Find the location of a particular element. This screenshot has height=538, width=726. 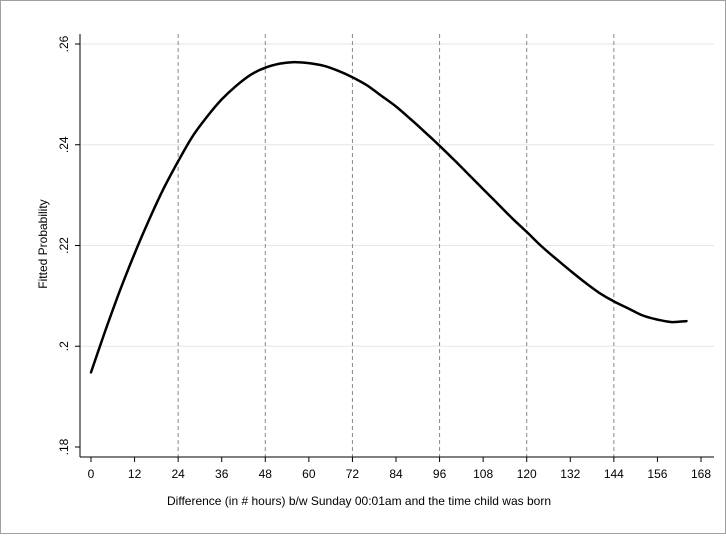

x-tick-label: 156 is located at coordinates (657, 474).